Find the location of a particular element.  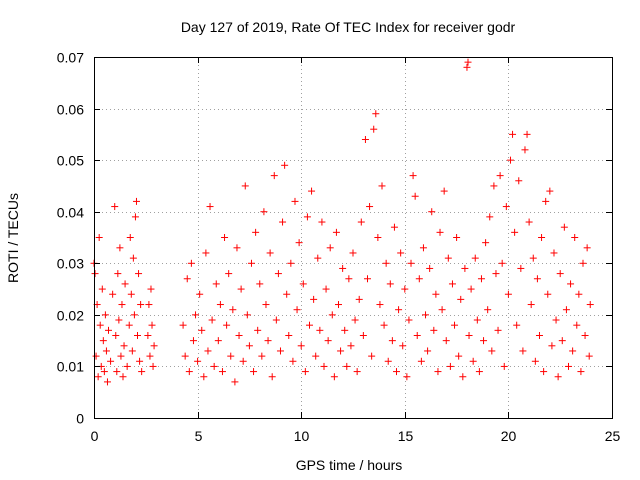

y-tick-label: 0.04 is located at coordinates (70, 213).